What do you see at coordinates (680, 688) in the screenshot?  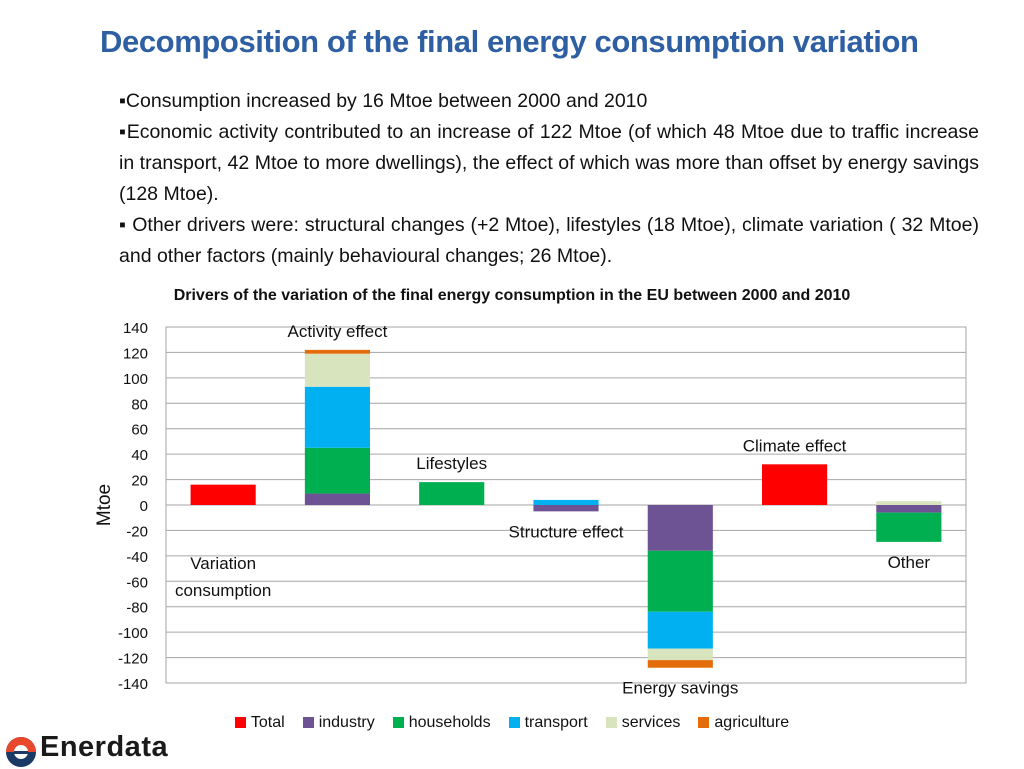 I see `category-label: Energy savings` at bounding box center [680, 688].